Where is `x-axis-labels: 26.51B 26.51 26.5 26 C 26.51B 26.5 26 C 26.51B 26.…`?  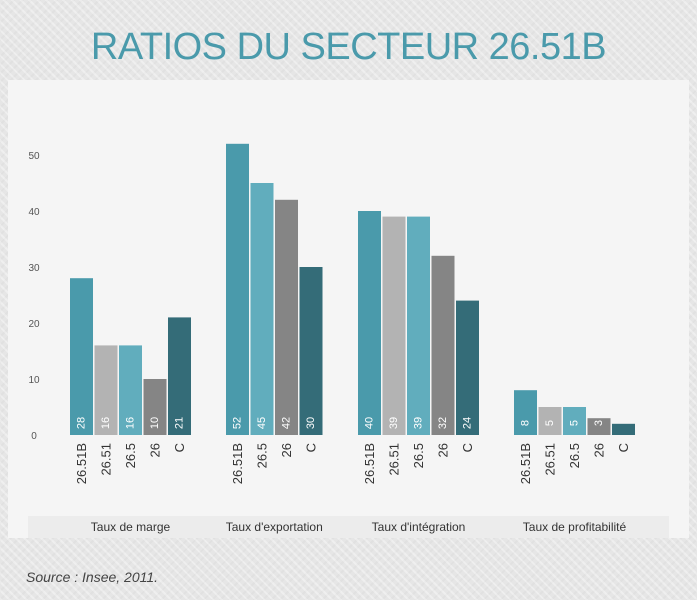 x-axis-labels: 26.51B 26.51 26.5 26 C 26.51B 26.5 26 C 26.51B 26.… is located at coordinates (352, 463).